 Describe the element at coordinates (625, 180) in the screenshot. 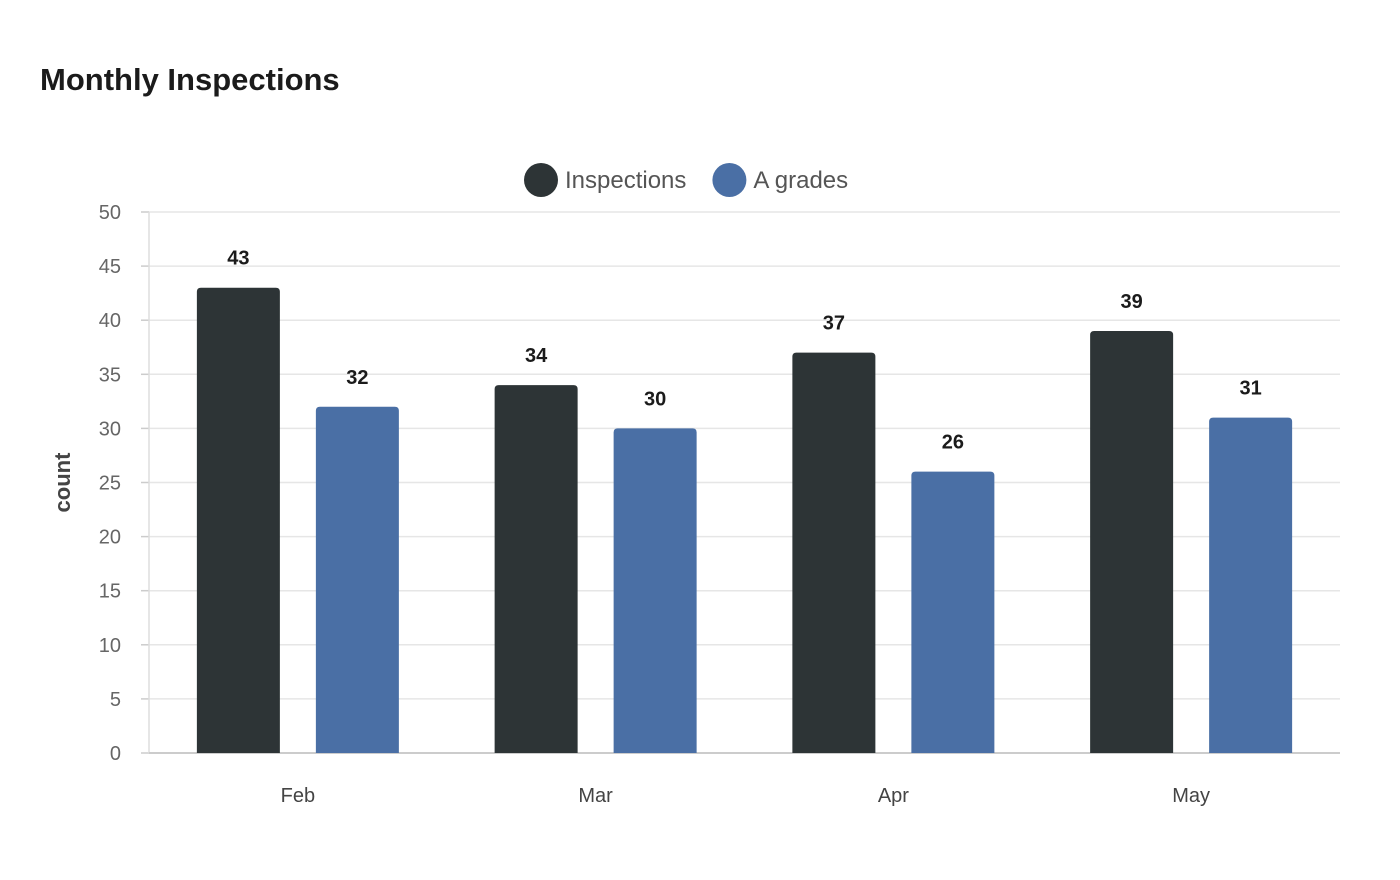

I see `legend-label: Inspections` at that location.